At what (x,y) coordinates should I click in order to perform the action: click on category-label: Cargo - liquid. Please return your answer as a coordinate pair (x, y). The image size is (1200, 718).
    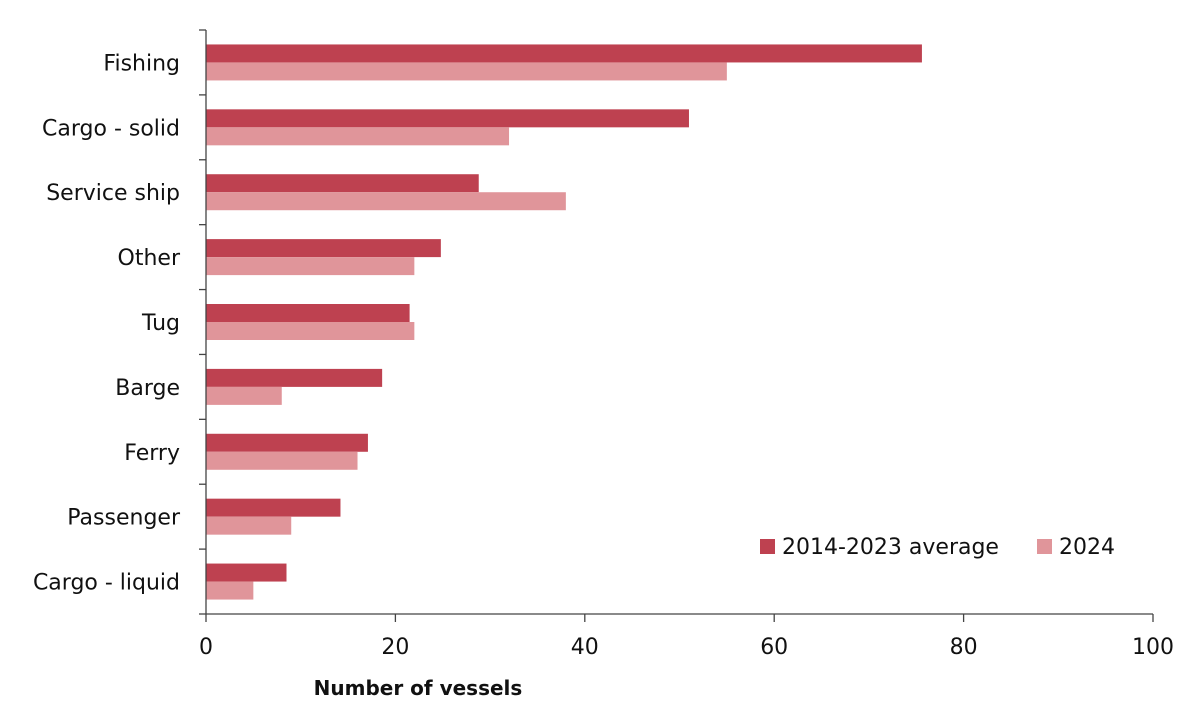
    Looking at the image, I should click on (106, 583).